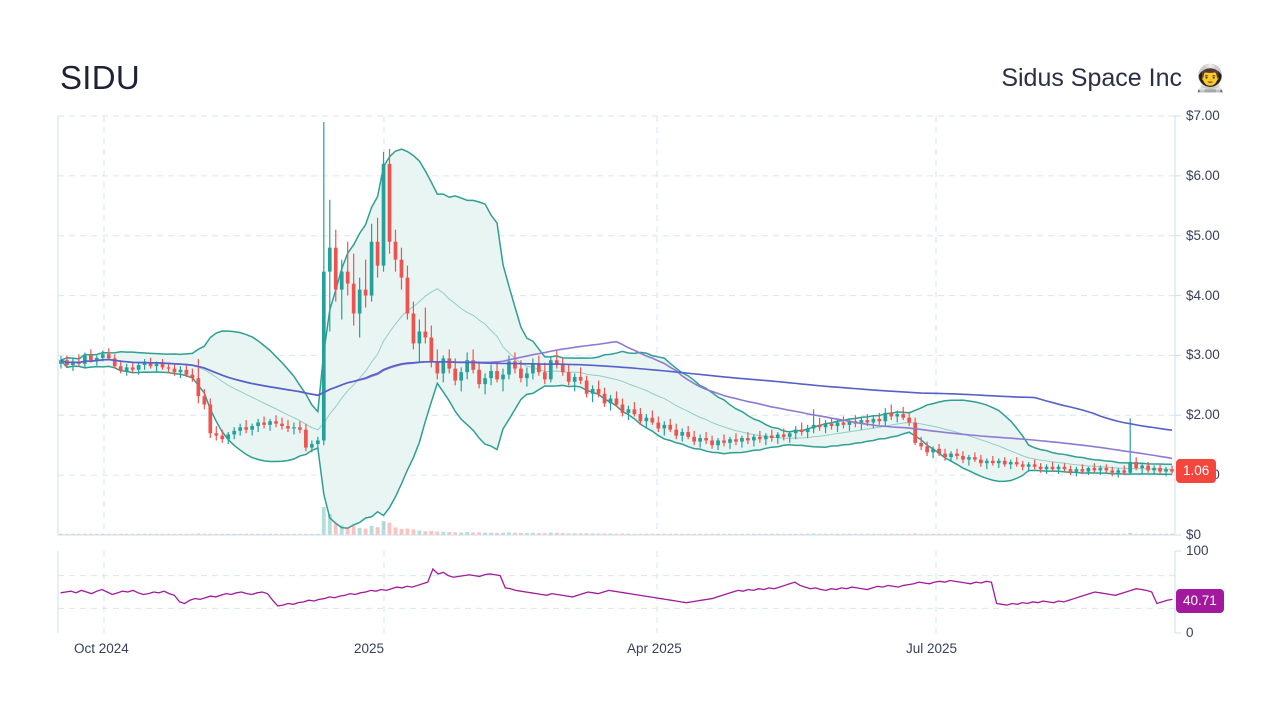  I want to click on last-price-badge: 1.06, so click(1196, 471).